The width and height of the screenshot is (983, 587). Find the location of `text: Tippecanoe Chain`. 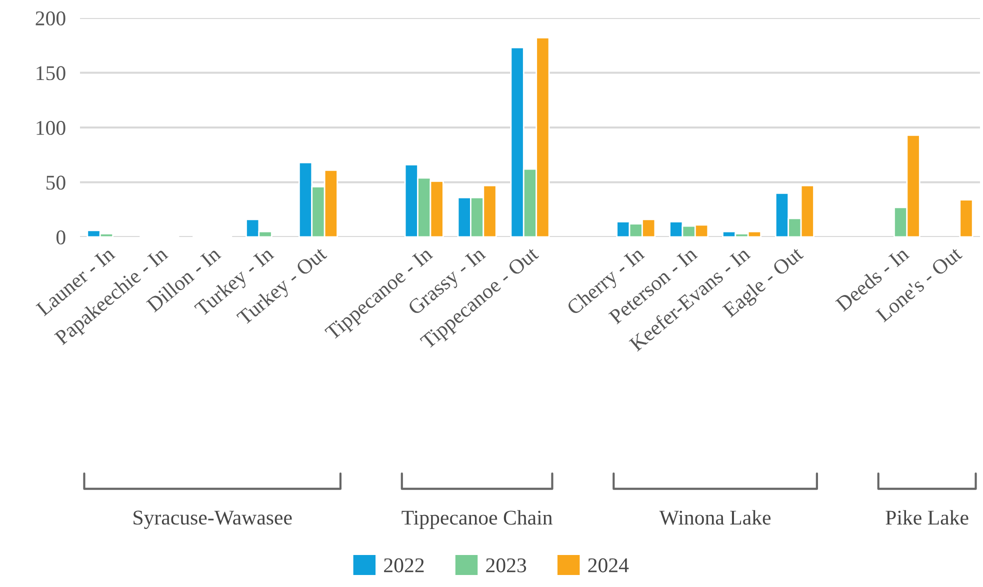

text: Tippecanoe Chain is located at coordinates (477, 519).